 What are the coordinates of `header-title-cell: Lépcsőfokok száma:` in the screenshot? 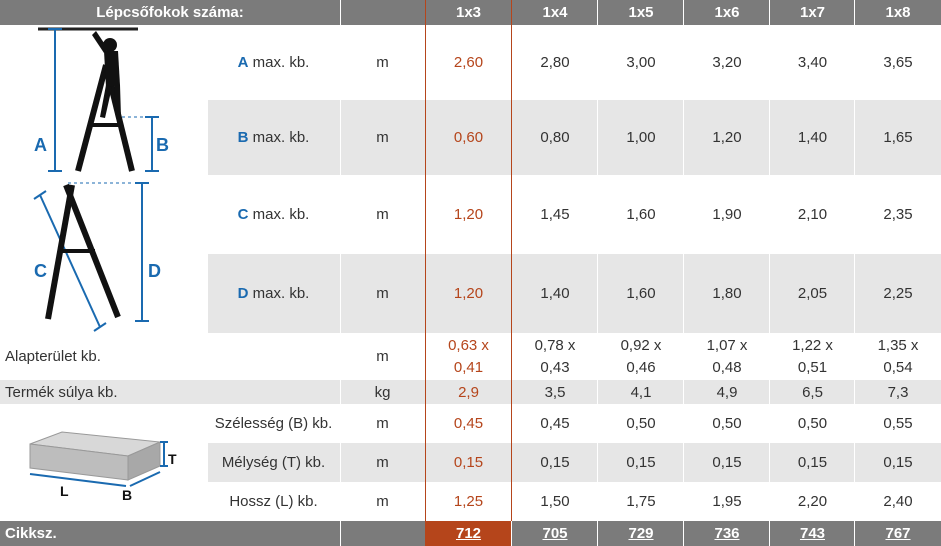 It's located at (170, 12).